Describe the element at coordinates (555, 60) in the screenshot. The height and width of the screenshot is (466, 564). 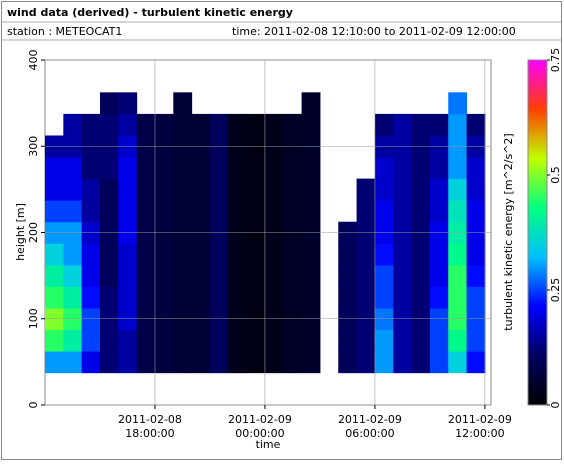
I see `colorbar-tick-label: 0.75` at that location.